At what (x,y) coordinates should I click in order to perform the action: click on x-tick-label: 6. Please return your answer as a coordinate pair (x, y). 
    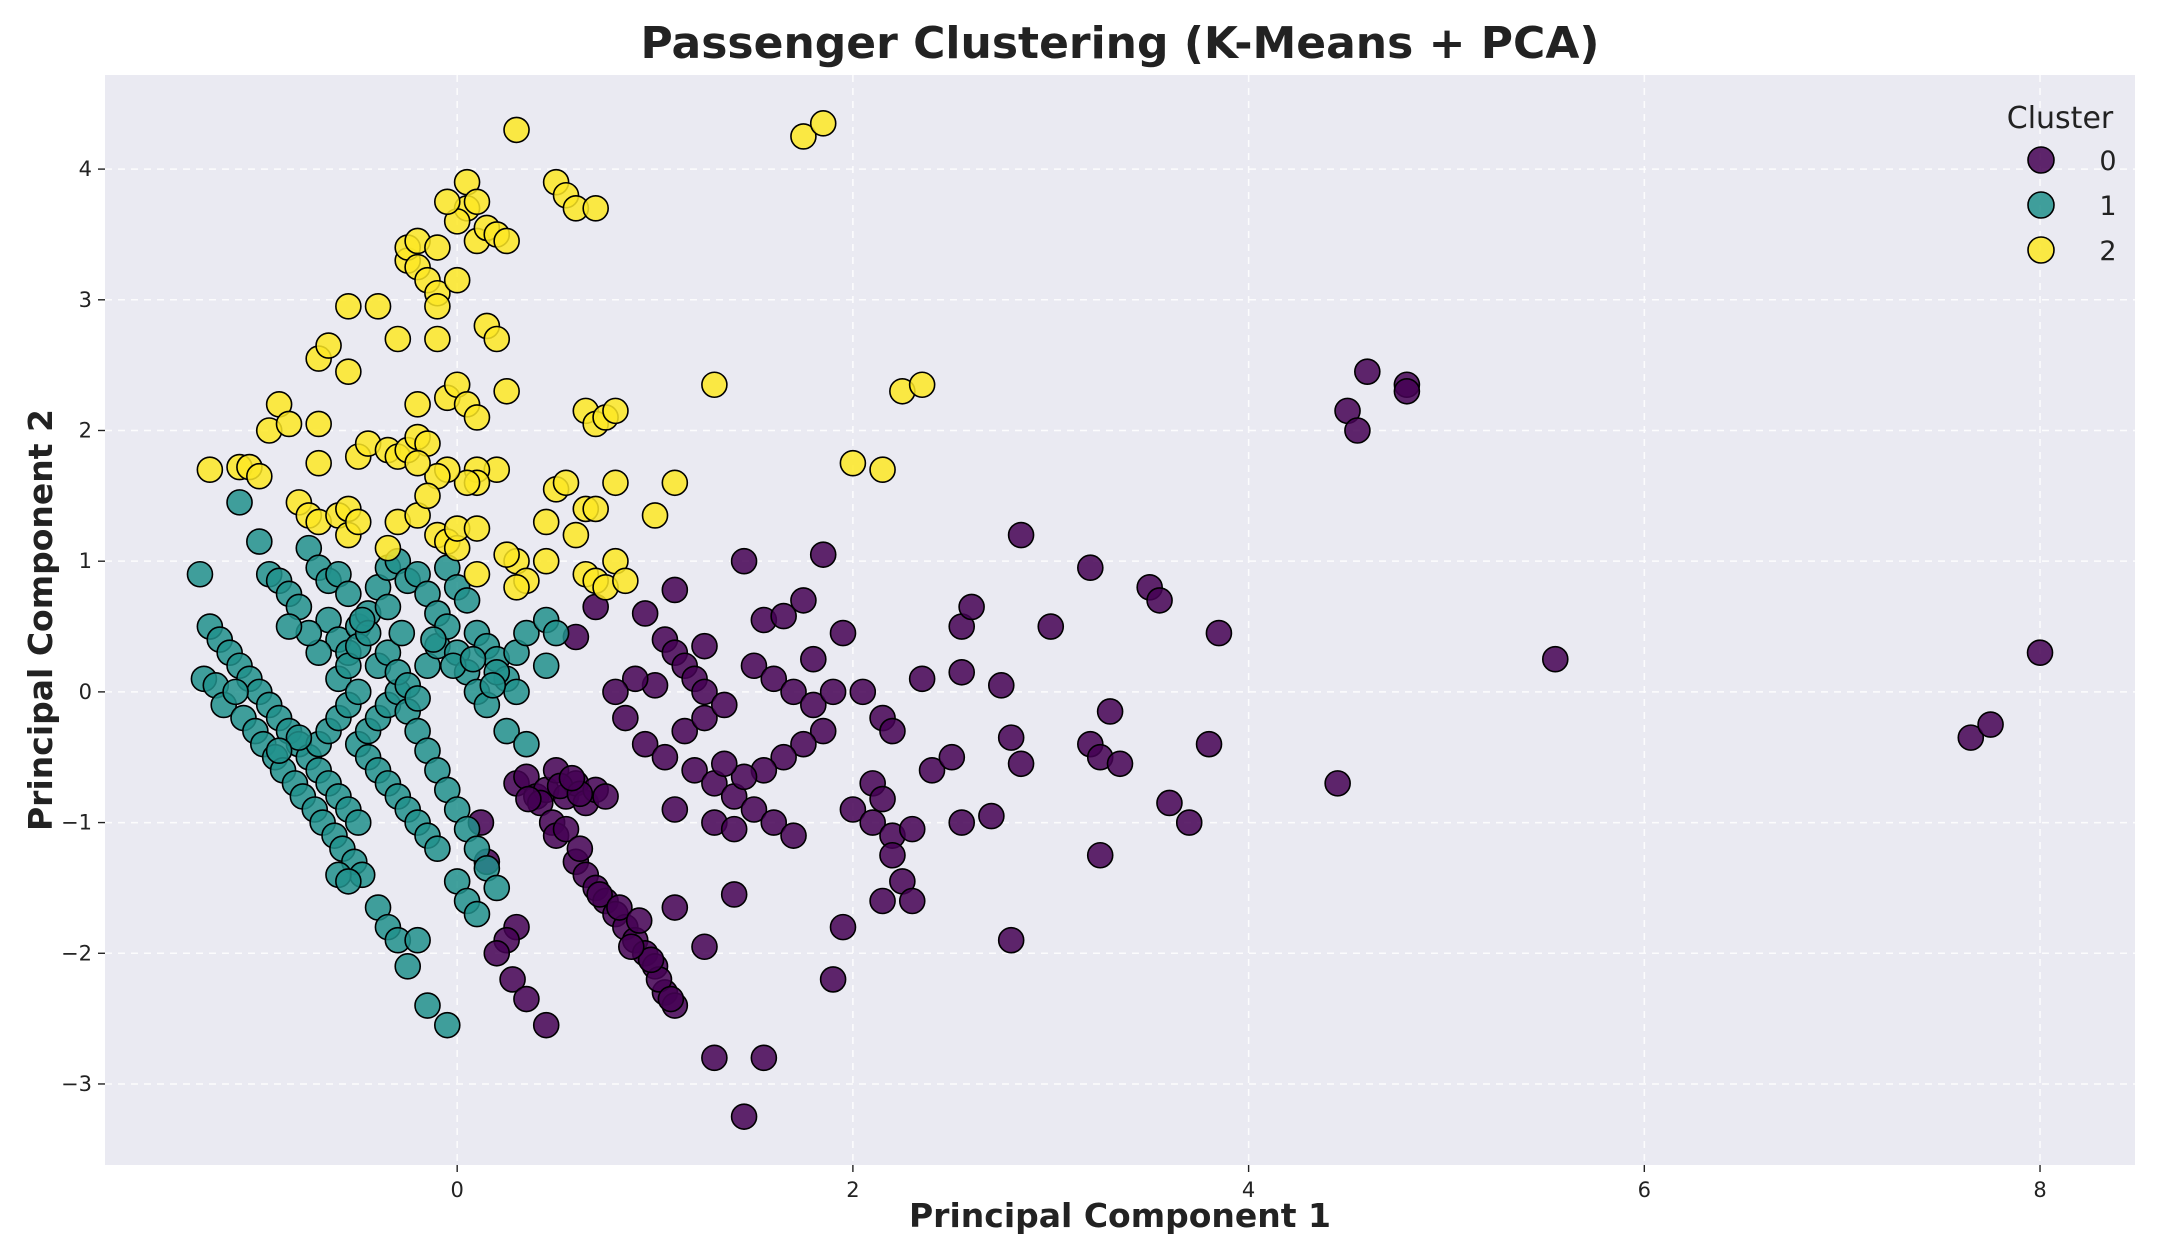
    Looking at the image, I should click on (1644, 1190).